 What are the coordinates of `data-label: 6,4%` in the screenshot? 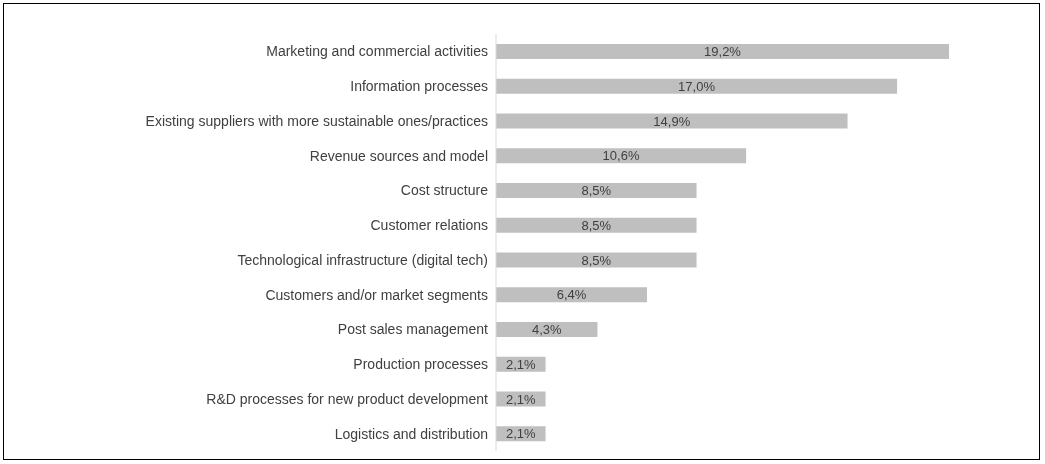 It's located at (571, 295).